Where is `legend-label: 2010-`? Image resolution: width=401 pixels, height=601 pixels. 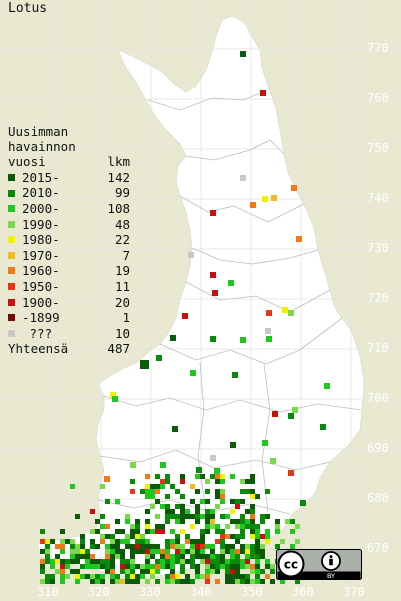
legend-label: 2010- is located at coordinates (41, 193).